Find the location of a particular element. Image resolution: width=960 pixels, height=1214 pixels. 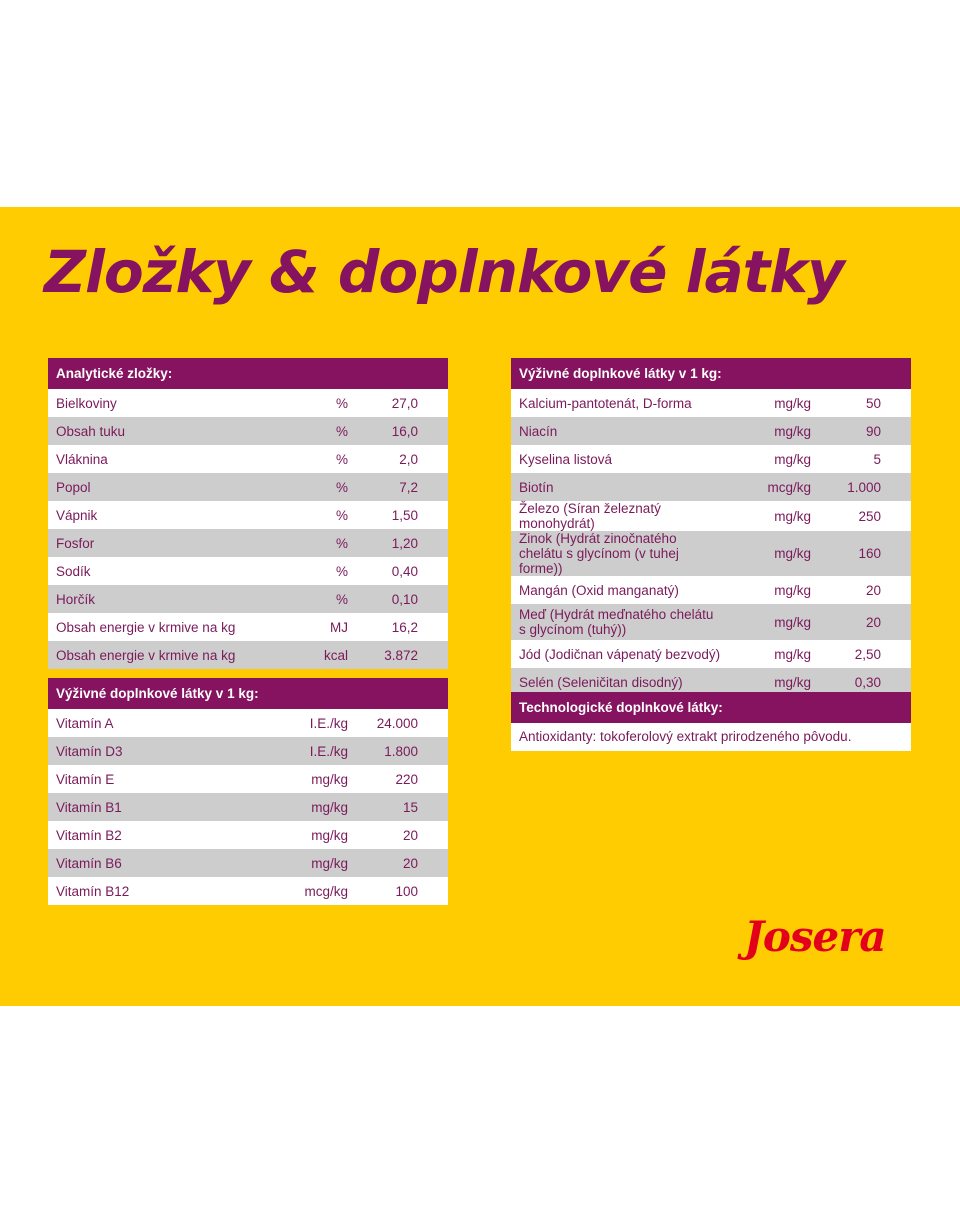

row-value: 50 is located at coordinates (873, 403).